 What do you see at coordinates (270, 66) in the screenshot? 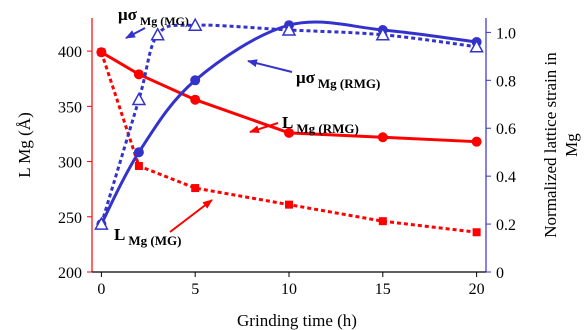
I see `annotation-arrow-mu-rmg` at bounding box center [270, 66].